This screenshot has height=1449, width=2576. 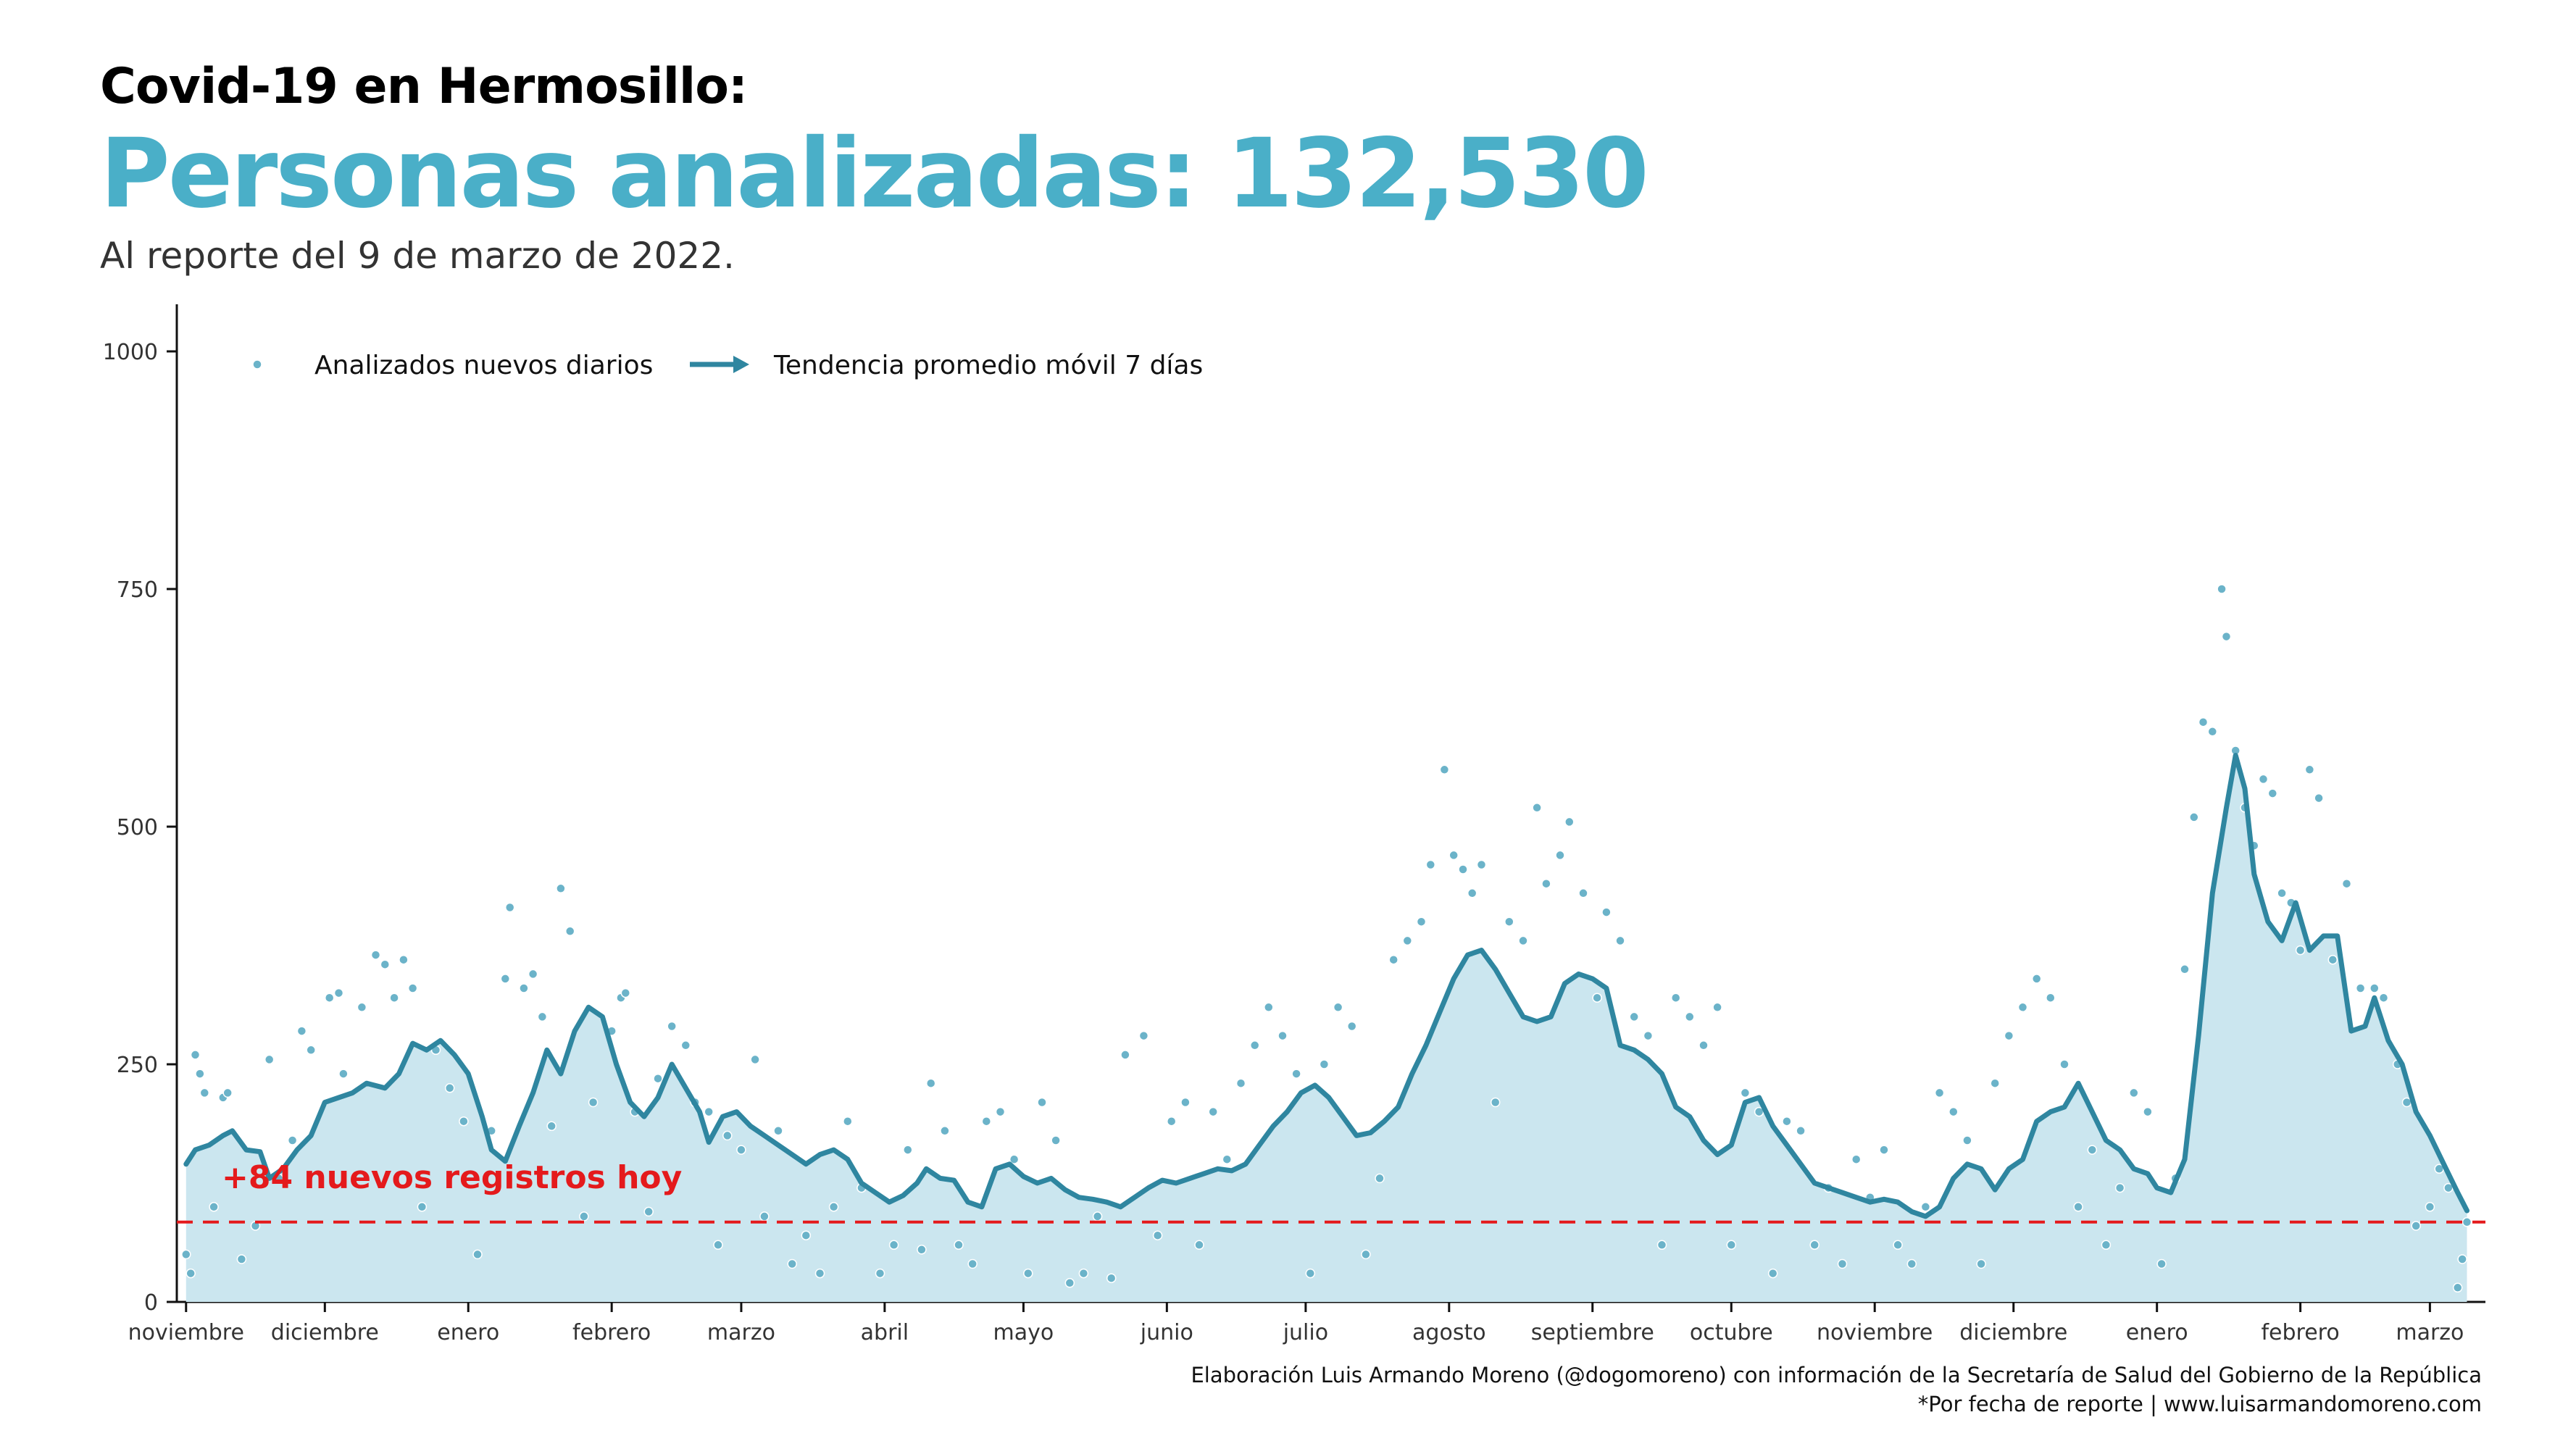 I want to click on y-tick-label: 500, so click(x=137, y=828).